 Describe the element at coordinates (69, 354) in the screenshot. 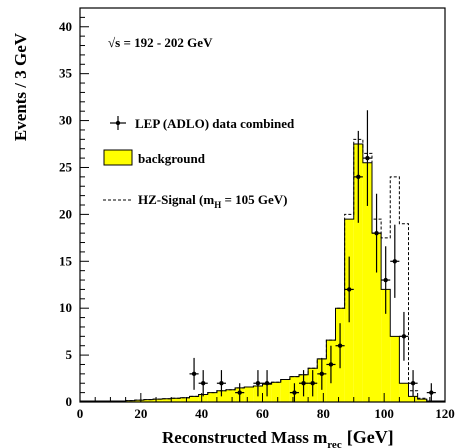

I see `y-tick-label: 5` at that location.